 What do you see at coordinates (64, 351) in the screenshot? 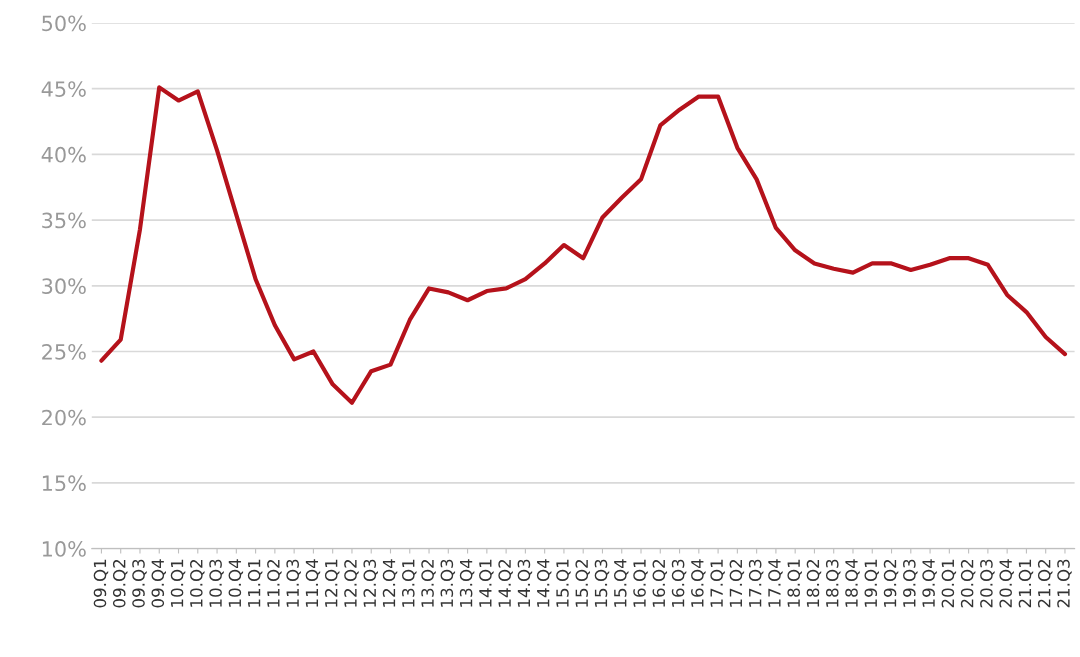
I see `y-tick-label: 25%` at bounding box center [64, 351].